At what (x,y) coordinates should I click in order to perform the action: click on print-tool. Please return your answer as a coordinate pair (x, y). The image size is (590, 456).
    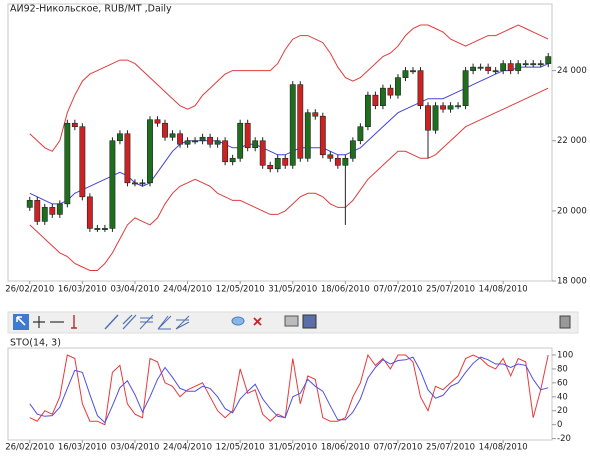
    Looking at the image, I should click on (291, 321).